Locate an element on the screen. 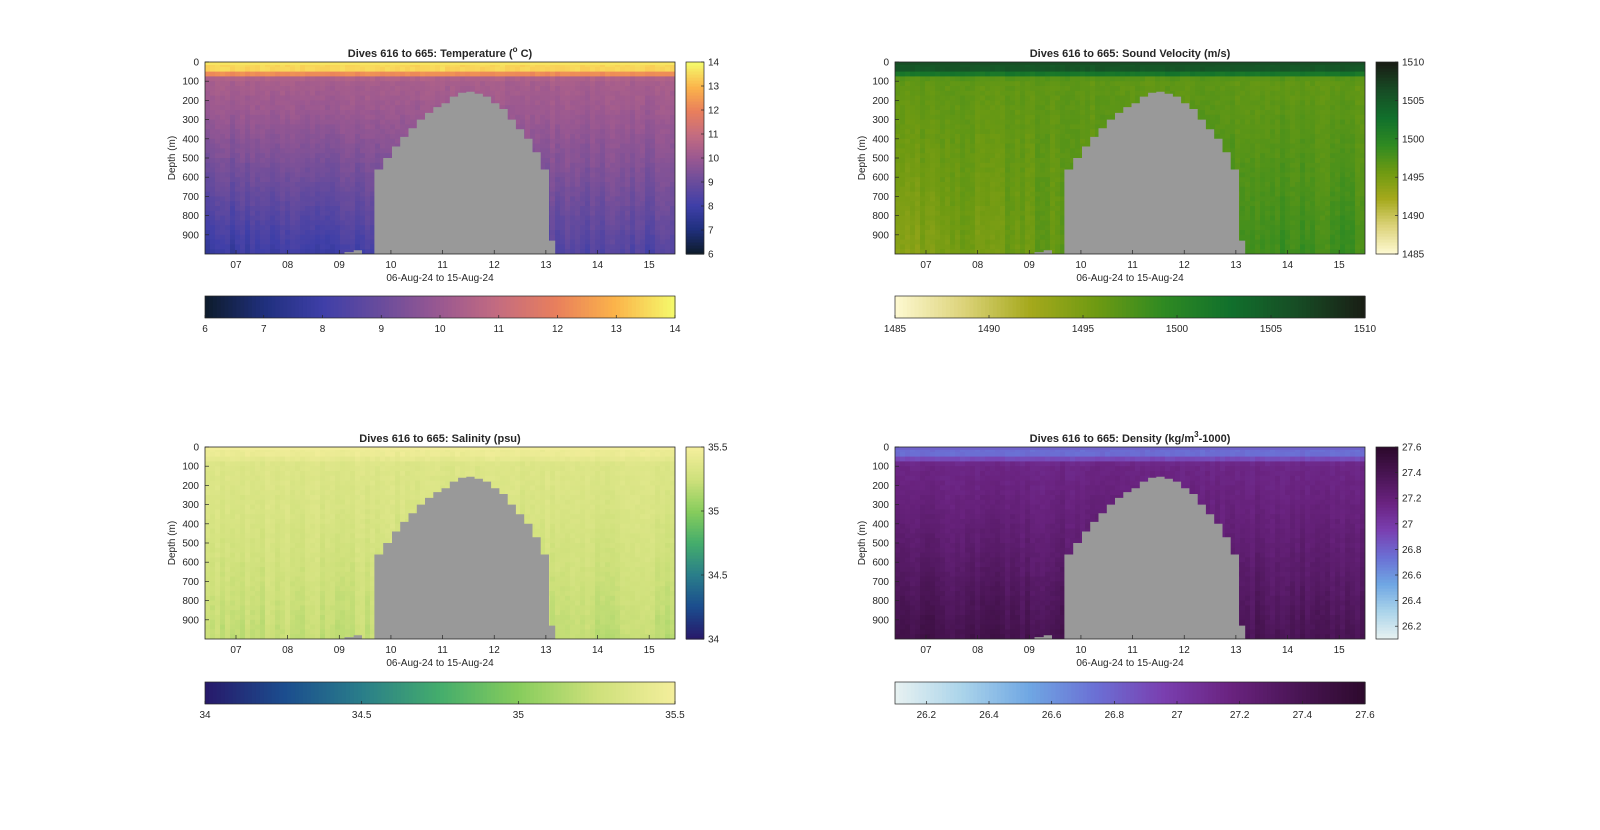 The height and width of the screenshot is (830, 1600). colorbar-bottom-label: 35 is located at coordinates (519, 715).